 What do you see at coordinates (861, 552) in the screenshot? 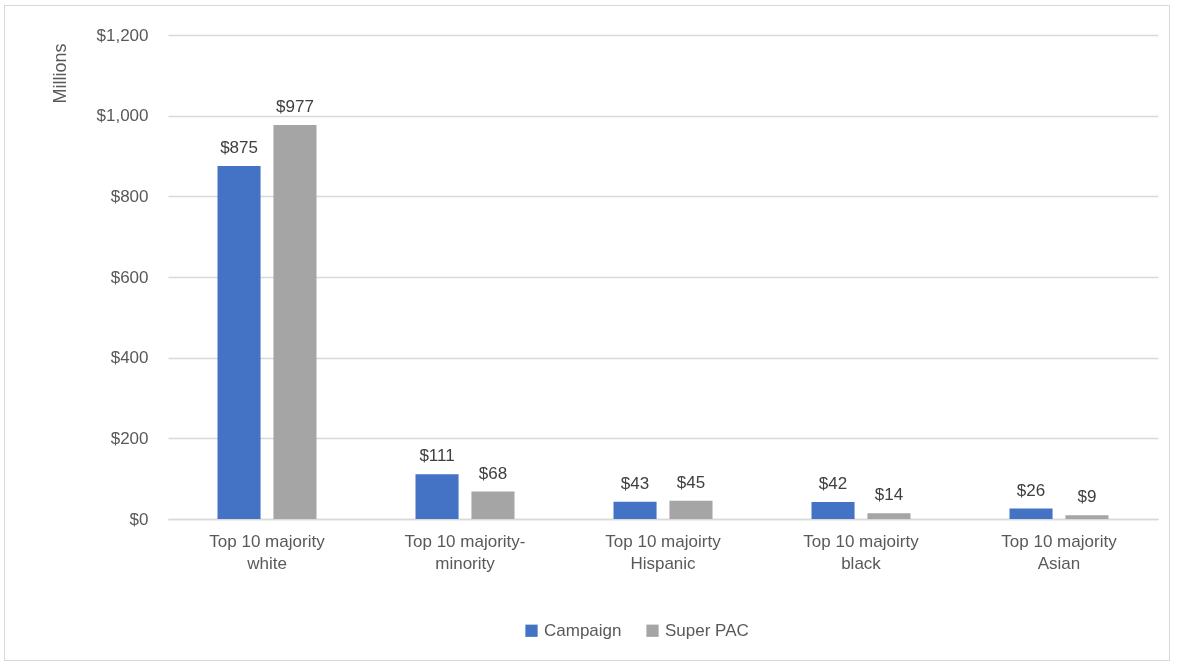
I see `x-tick-label: Top 10 majoirty black` at bounding box center [861, 552].